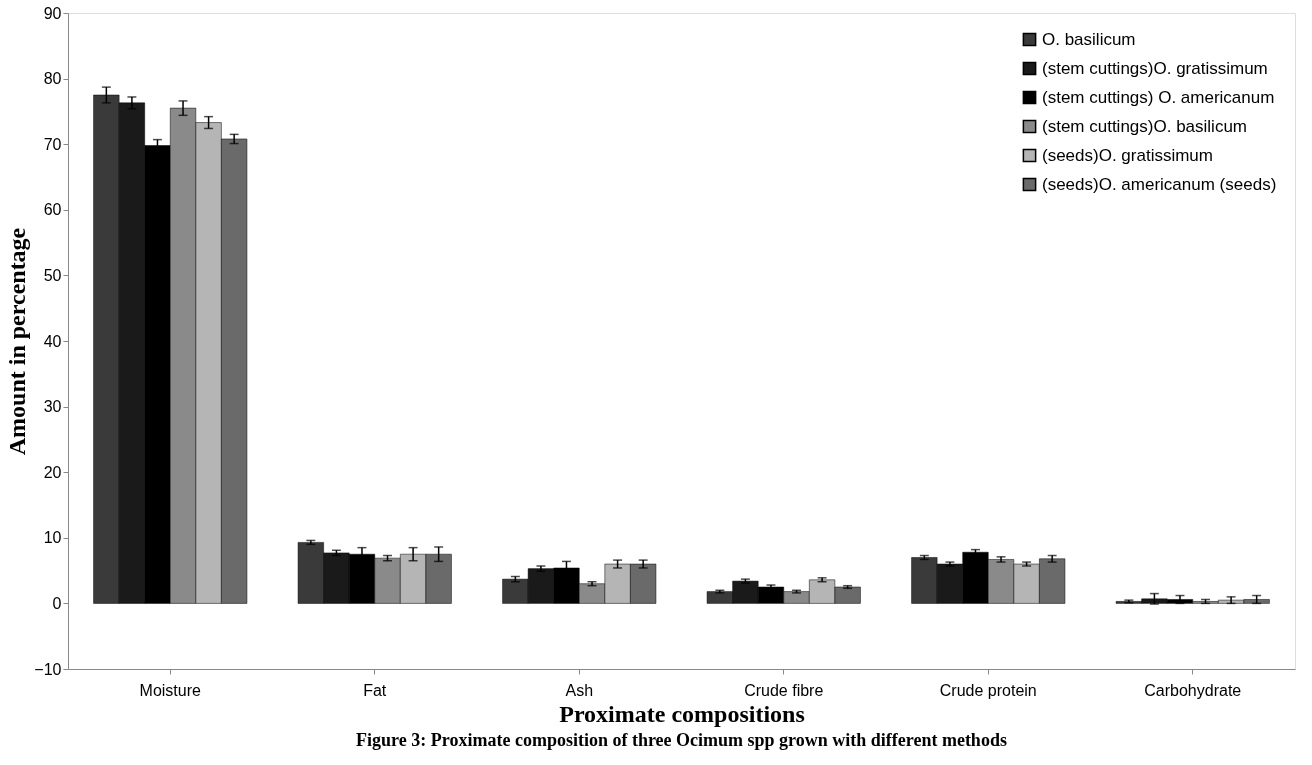 The width and height of the screenshot is (1312, 765). I want to click on y-tick-label: 90, so click(52, 13).